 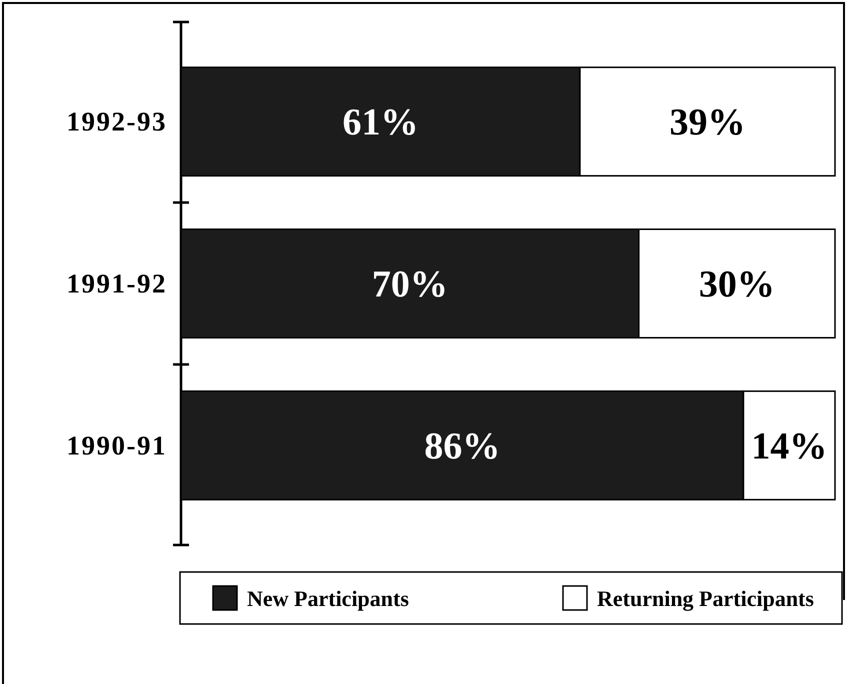 What do you see at coordinates (705, 598) in the screenshot?
I see `legend-label: Returning Participants` at bounding box center [705, 598].